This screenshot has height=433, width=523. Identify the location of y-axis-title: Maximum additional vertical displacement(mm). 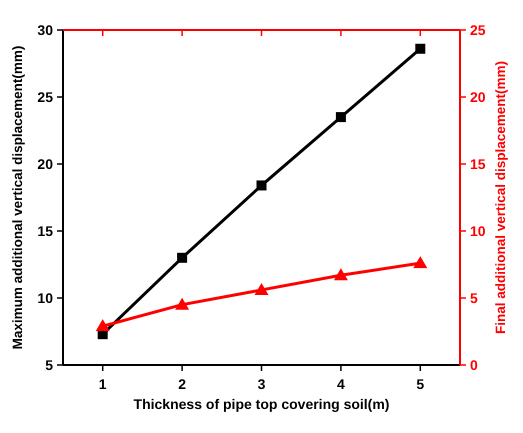
(17, 198).